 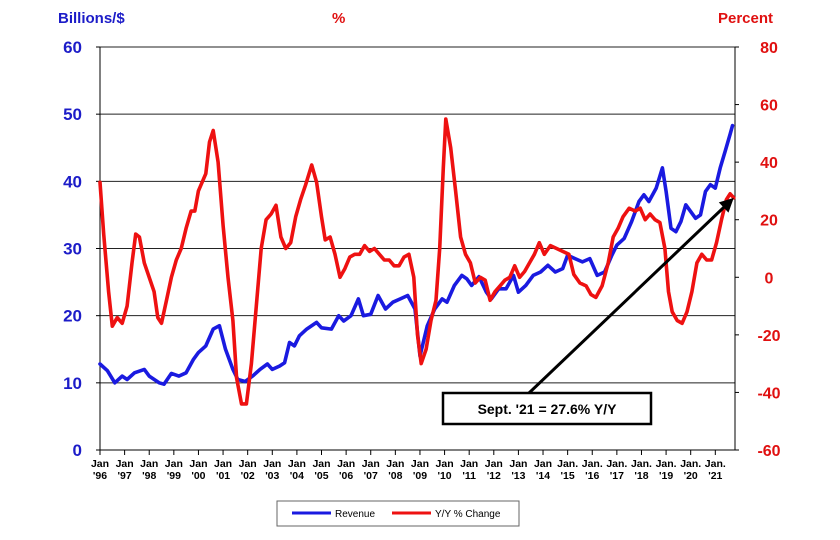 I want to click on x-tick-label: '01, so click(x=223, y=476).